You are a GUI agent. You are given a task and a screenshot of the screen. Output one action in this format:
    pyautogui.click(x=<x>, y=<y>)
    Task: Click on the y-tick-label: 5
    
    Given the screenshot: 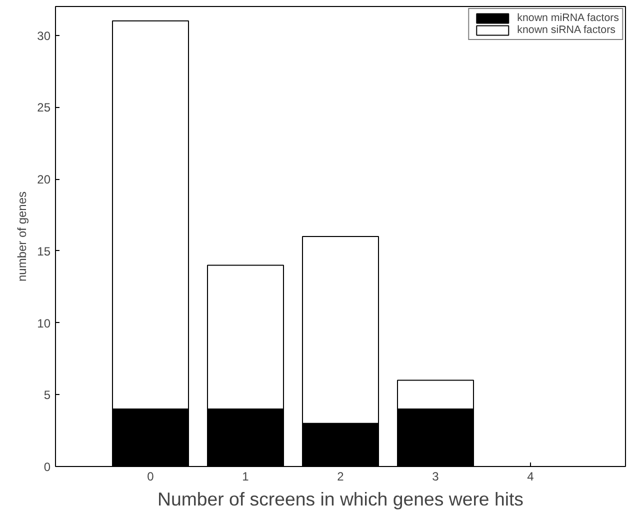 What is the action you would take?
    pyautogui.click(x=47, y=395)
    